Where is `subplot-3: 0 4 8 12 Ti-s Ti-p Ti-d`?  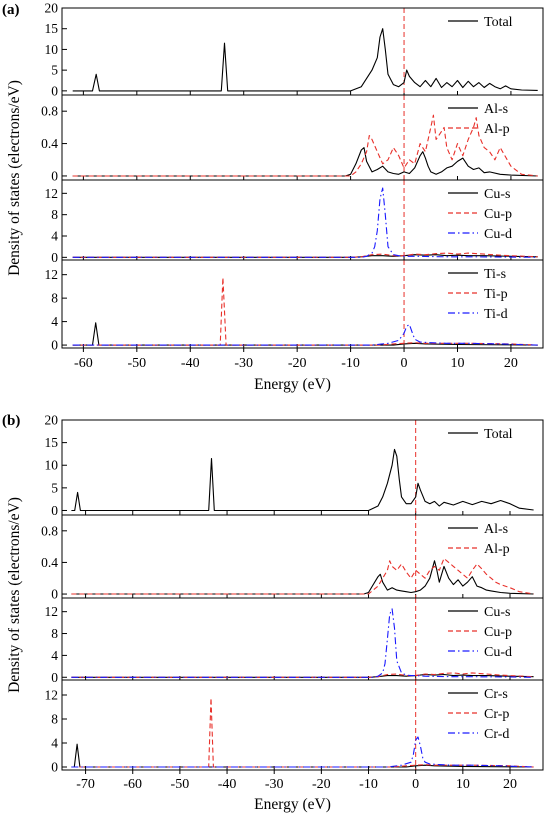 subplot-3: 0 4 8 12 Ti-s Ti-p Ti-d is located at coordinates (294, 306).